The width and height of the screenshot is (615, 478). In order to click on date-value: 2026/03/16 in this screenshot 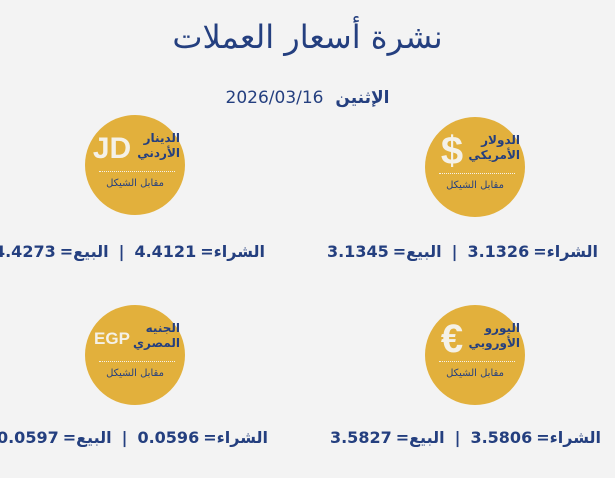, I will do `click(274, 98)`.